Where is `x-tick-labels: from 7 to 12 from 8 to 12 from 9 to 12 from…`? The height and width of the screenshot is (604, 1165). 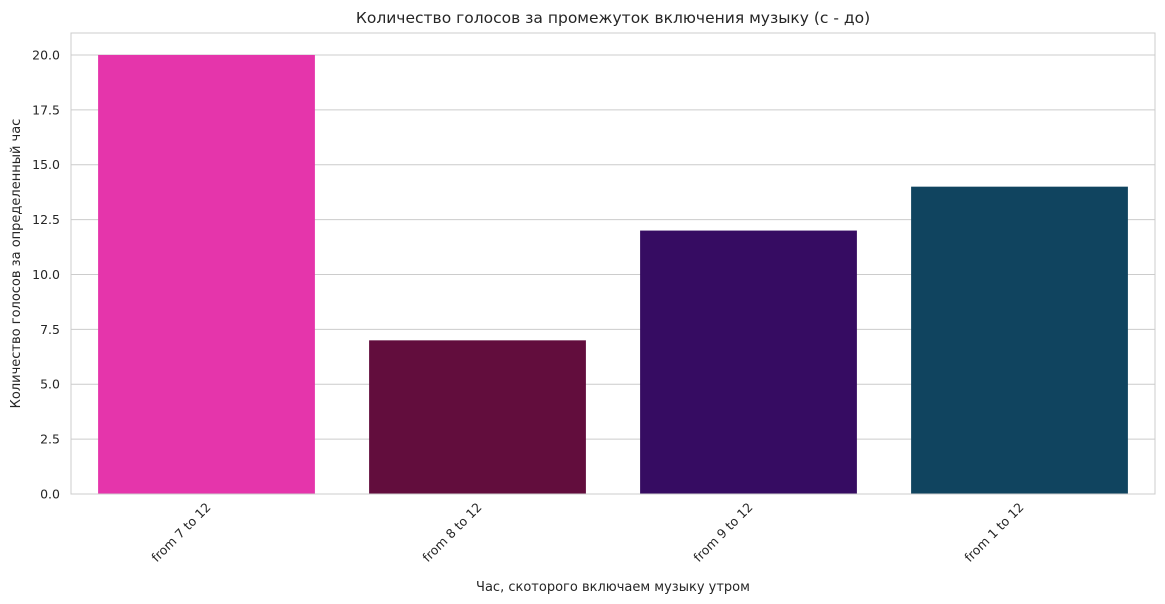 x-tick-labels: from 7 to 12 from 8 to 12 from 9 to 12 from… is located at coordinates (587, 532).